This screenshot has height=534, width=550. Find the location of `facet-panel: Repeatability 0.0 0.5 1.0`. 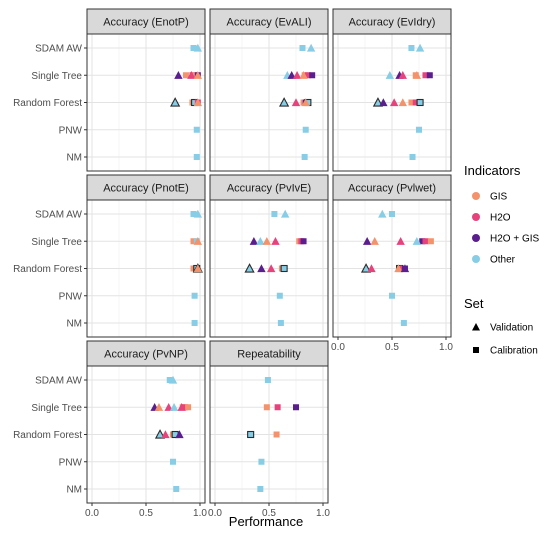

facet-panel: Repeatability 0.0 0.5 1.0 is located at coordinates (269, 429).